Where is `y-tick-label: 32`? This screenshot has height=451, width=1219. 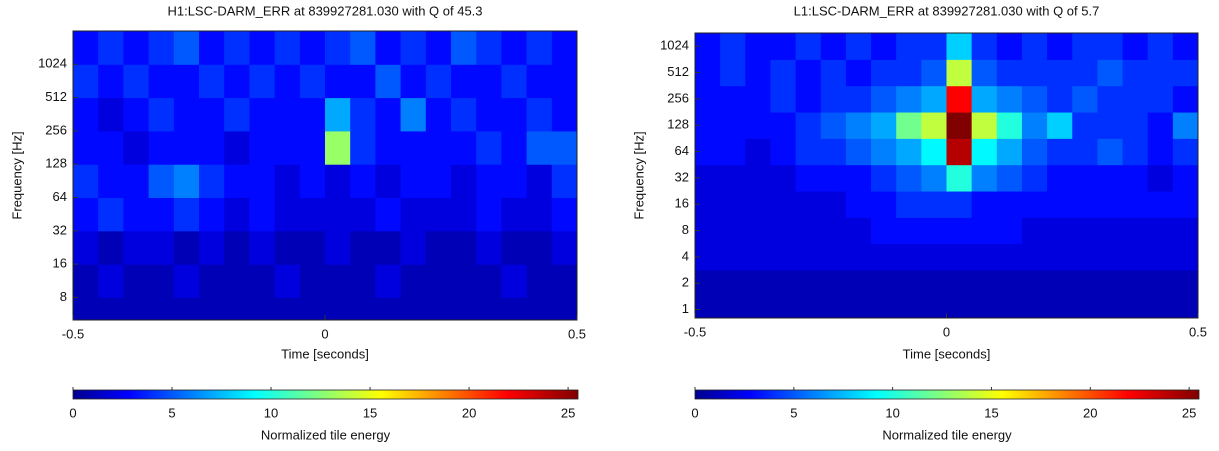 y-tick-label: 32 is located at coordinates (682, 176).